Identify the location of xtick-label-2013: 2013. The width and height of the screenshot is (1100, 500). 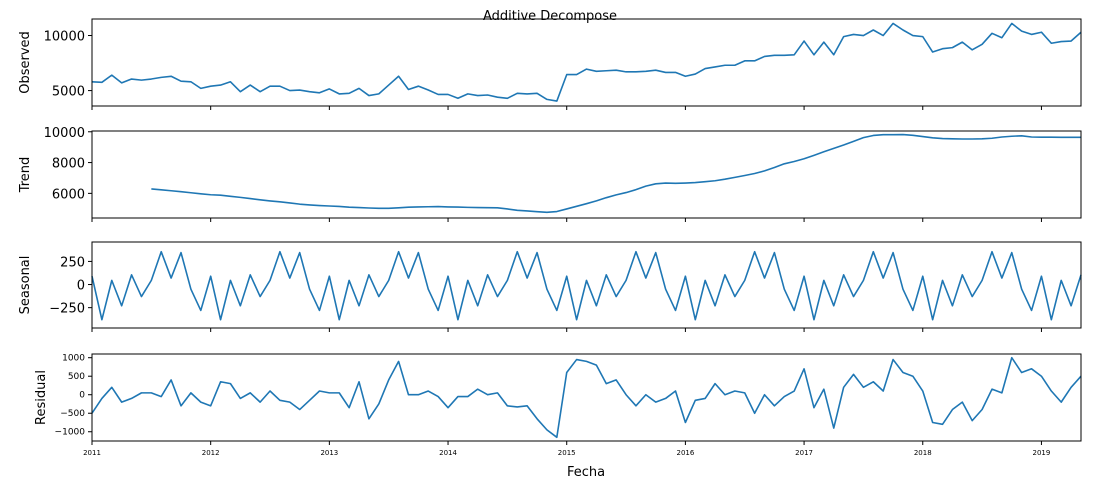
(329, 453).